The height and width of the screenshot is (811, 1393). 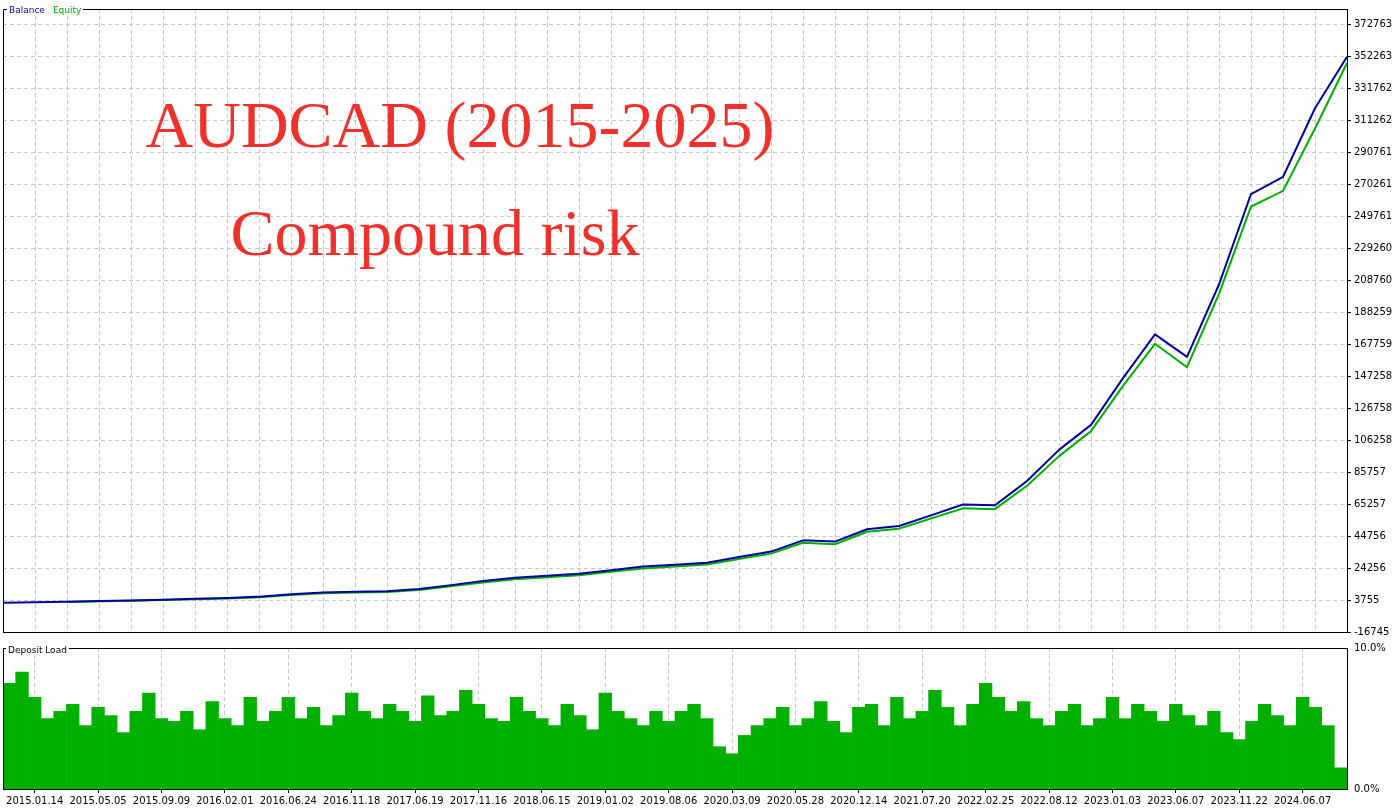 I want to click on y-tick-label: 65257, so click(x=1370, y=503).